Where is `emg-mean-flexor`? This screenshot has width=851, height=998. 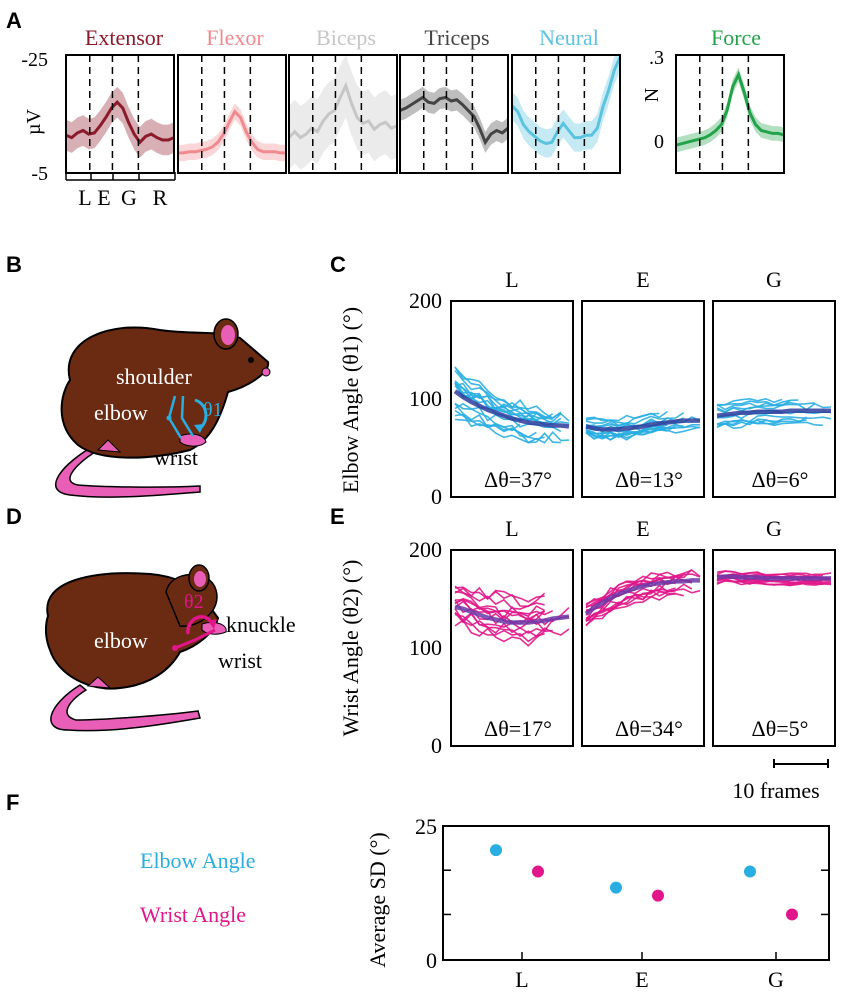
emg-mean-flexor is located at coordinates (232, 132).